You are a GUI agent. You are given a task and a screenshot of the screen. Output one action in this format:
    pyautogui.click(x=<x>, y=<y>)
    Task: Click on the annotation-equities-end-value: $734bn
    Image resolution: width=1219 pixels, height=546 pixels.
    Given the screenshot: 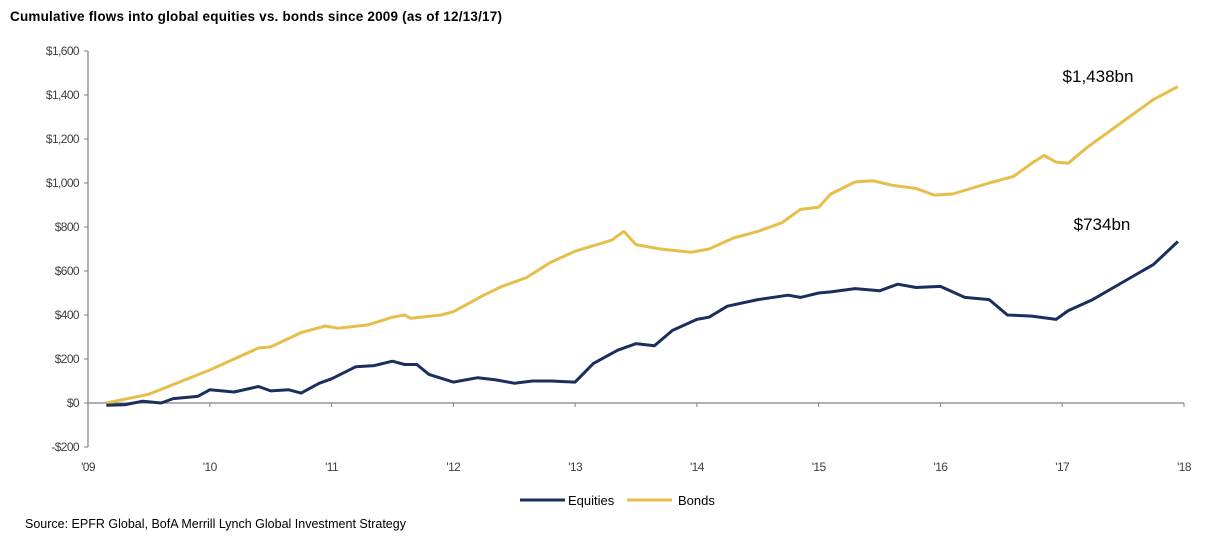 What is the action you would take?
    pyautogui.click(x=1102, y=224)
    